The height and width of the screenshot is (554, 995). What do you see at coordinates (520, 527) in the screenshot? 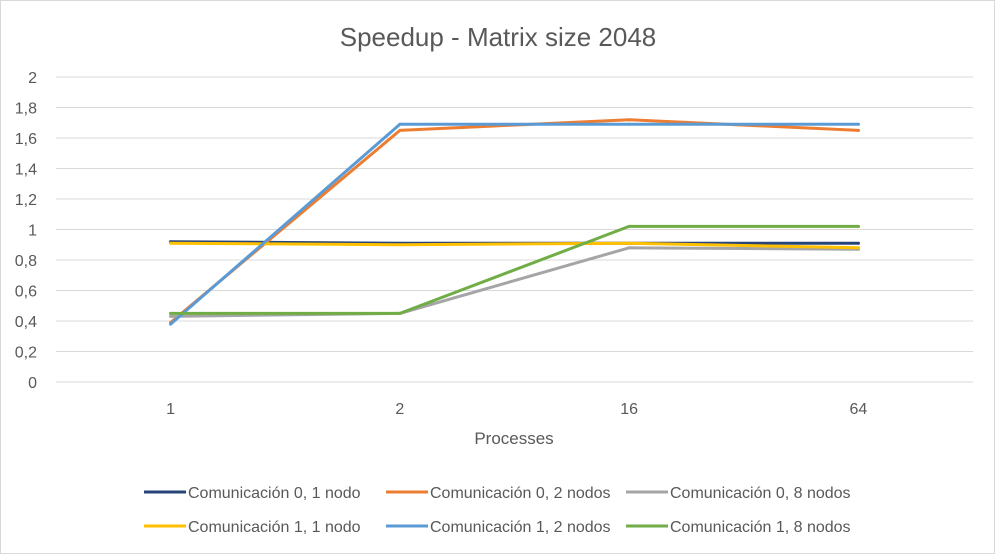
I see `legend-label: Comunicación 1, 2 nodos` at bounding box center [520, 527].